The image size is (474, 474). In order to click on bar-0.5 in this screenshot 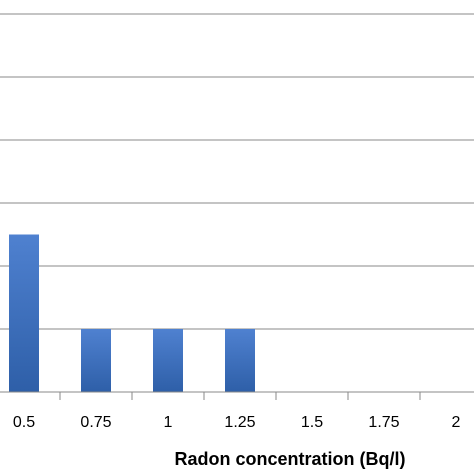, I will do `click(24, 313)`.